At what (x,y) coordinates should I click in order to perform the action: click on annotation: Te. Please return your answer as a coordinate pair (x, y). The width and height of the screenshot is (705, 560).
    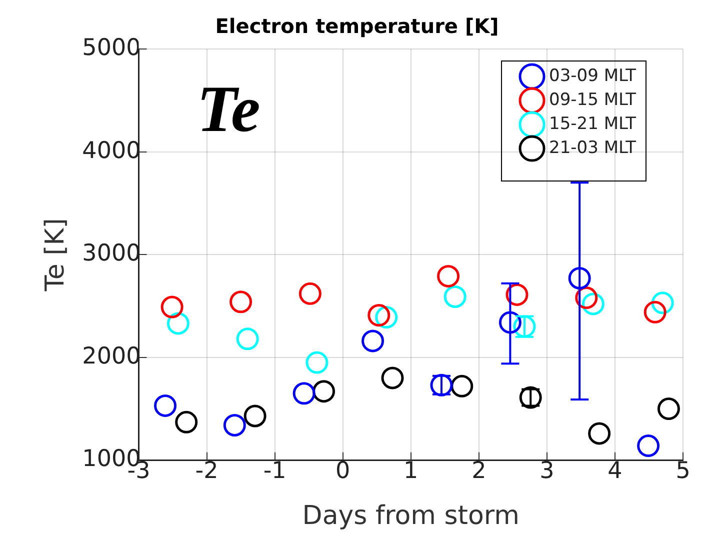
    Looking at the image, I should click on (228, 109).